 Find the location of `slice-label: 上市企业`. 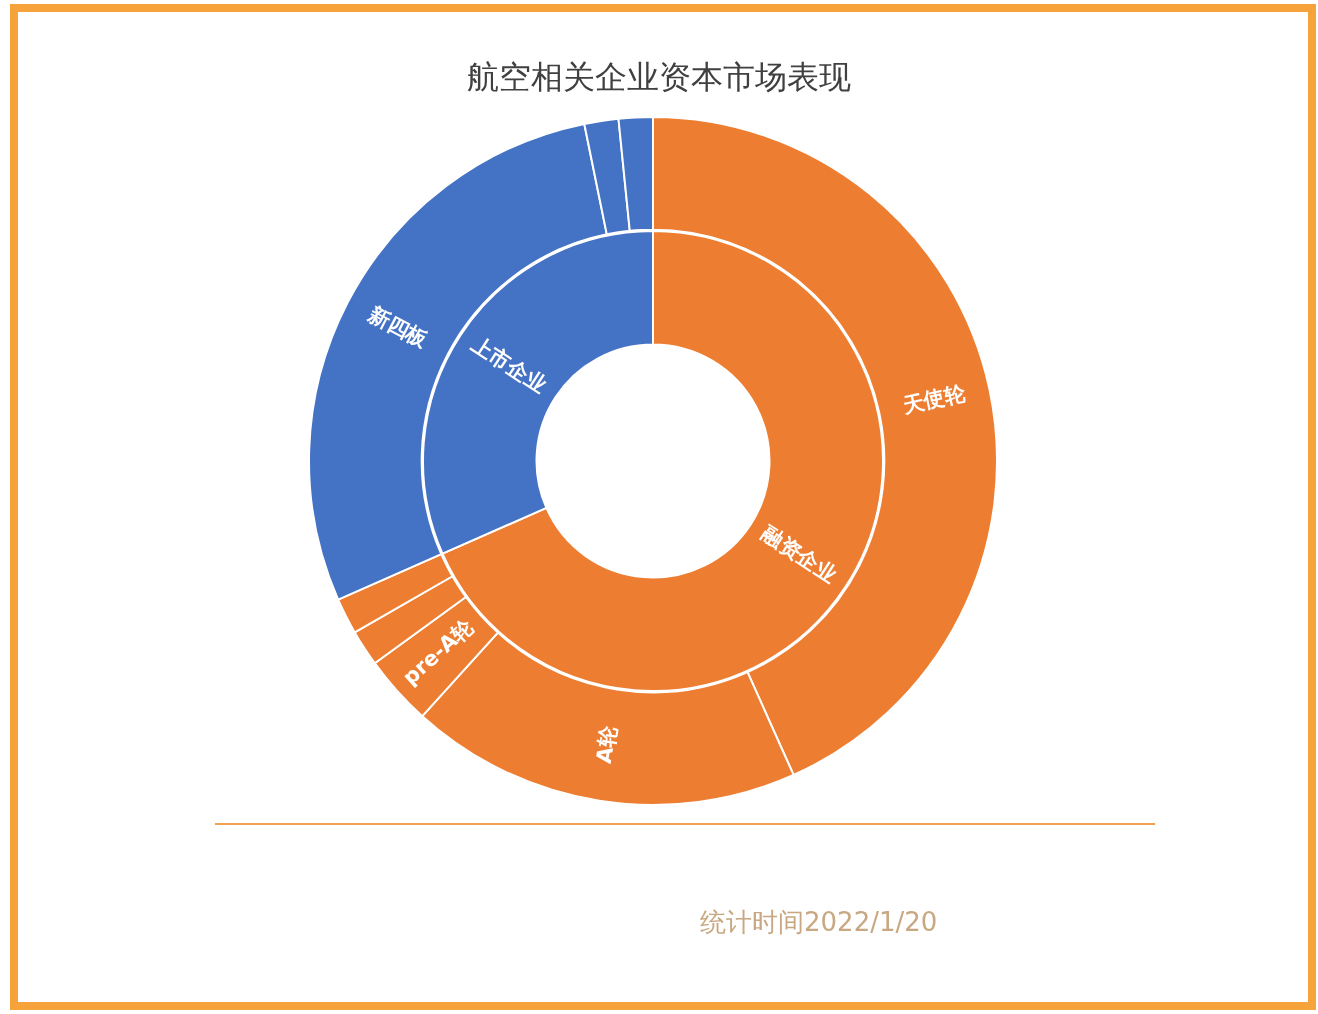

slice-label: 上市企业 is located at coordinates (508, 365).